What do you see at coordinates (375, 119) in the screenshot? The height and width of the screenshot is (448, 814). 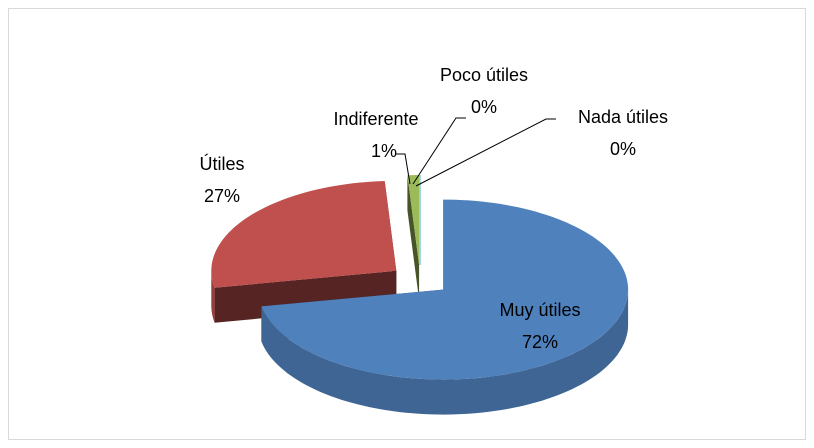 I see `data-label-name: Indiferente` at bounding box center [375, 119].